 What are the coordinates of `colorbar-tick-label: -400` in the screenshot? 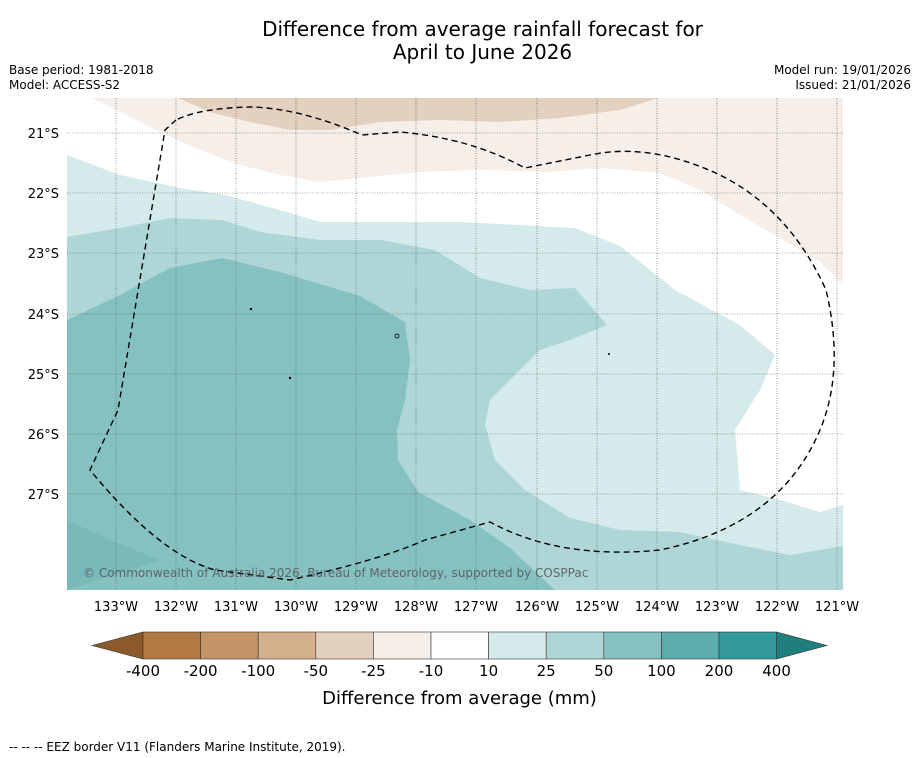 It's located at (143, 671).